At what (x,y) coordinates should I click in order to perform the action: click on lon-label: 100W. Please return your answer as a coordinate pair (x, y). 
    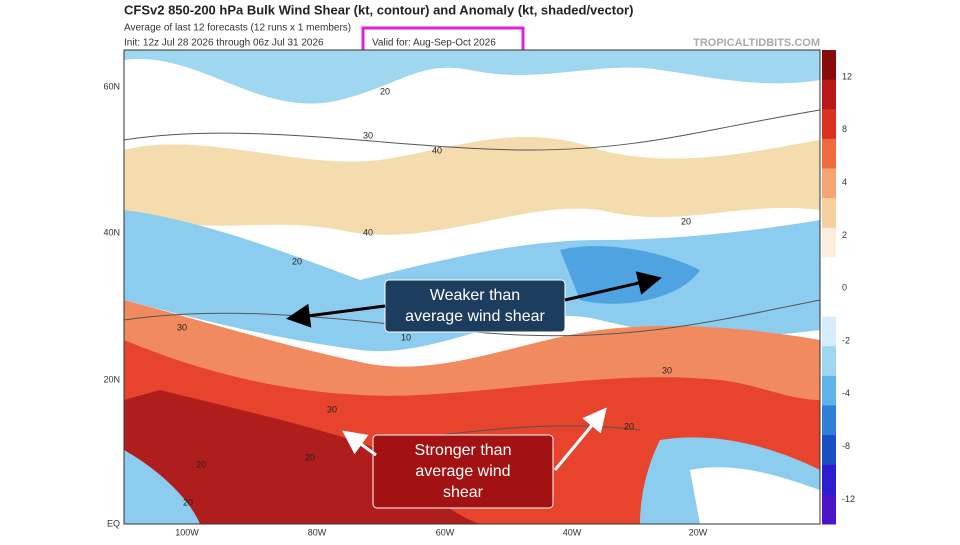
    Looking at the image, I should click on (187, 532).